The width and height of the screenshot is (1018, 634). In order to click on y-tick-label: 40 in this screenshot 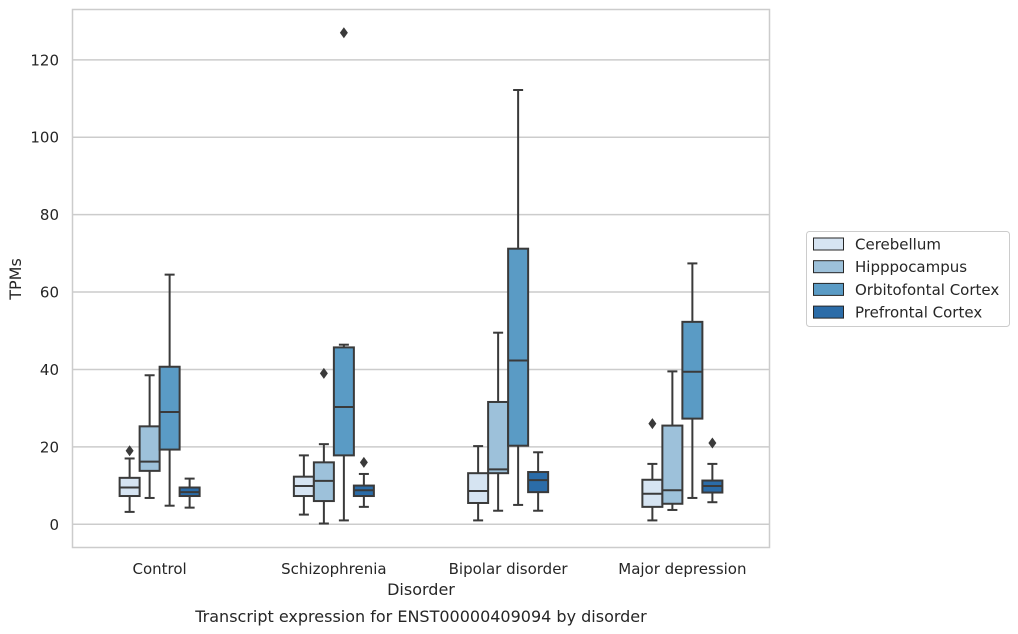, I will do `click(49, 370)`.